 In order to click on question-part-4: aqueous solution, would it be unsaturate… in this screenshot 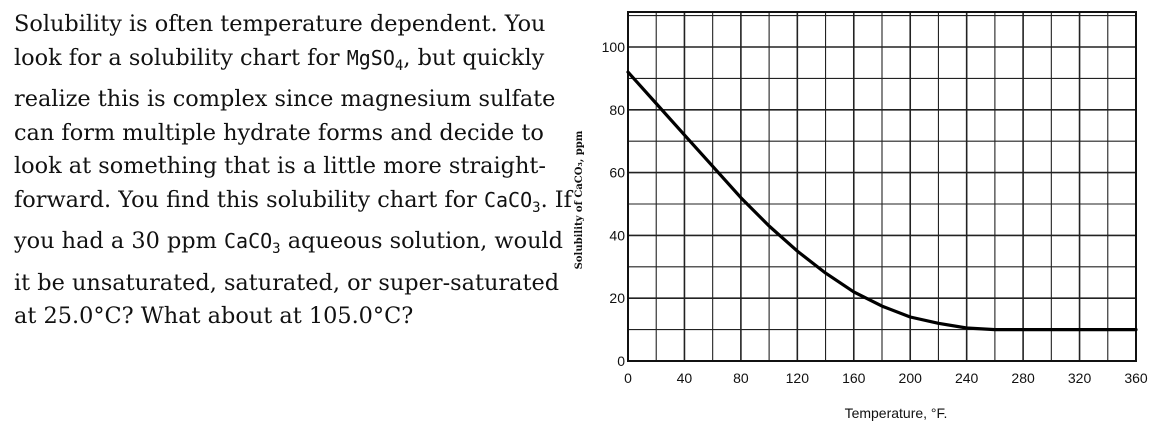, I will do `click(288, 278)`.